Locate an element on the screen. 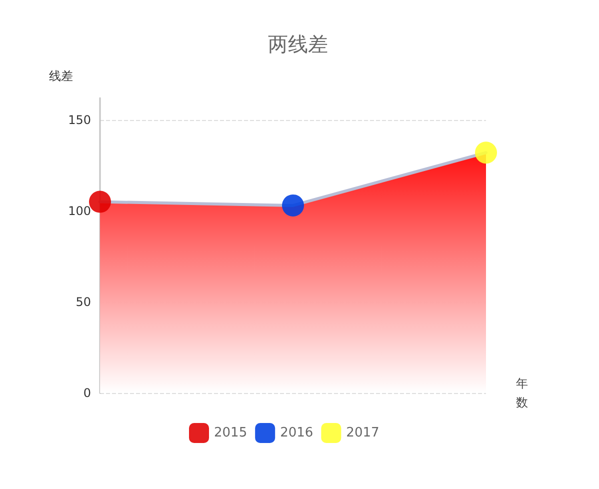  y-tick-label: 150 is located at coordinates (79, 119).